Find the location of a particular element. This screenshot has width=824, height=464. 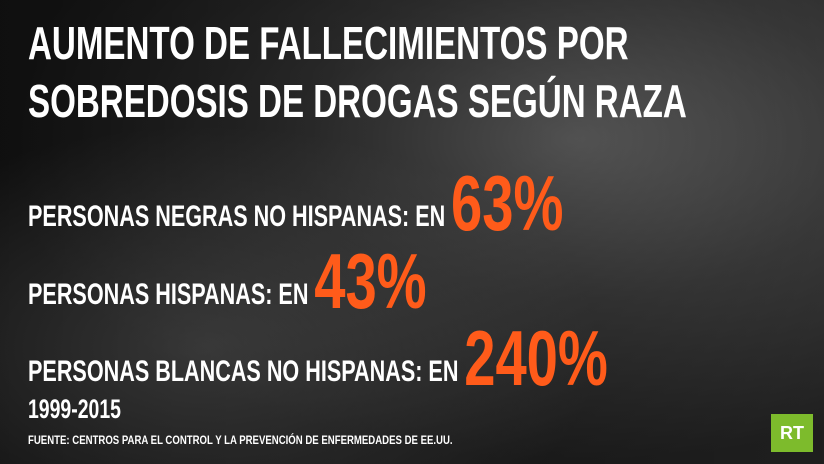

item-label: PERSONAS NEGRAS NO HISPANAS: EN is located at coordinates (237, 216).